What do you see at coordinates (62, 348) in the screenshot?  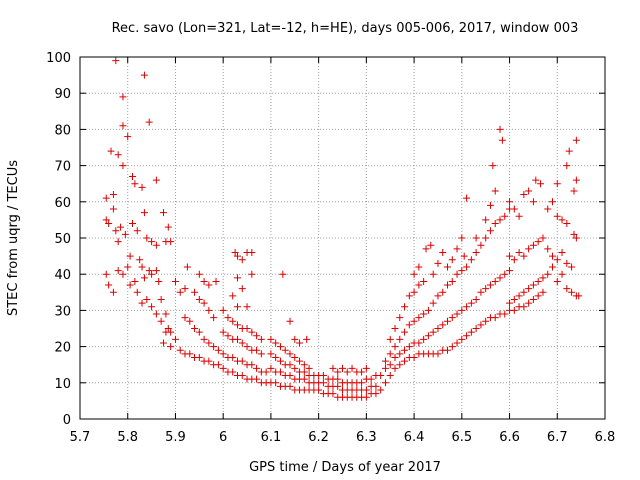 I see `y-tick-label: 20` at bounding box center [62, 348].